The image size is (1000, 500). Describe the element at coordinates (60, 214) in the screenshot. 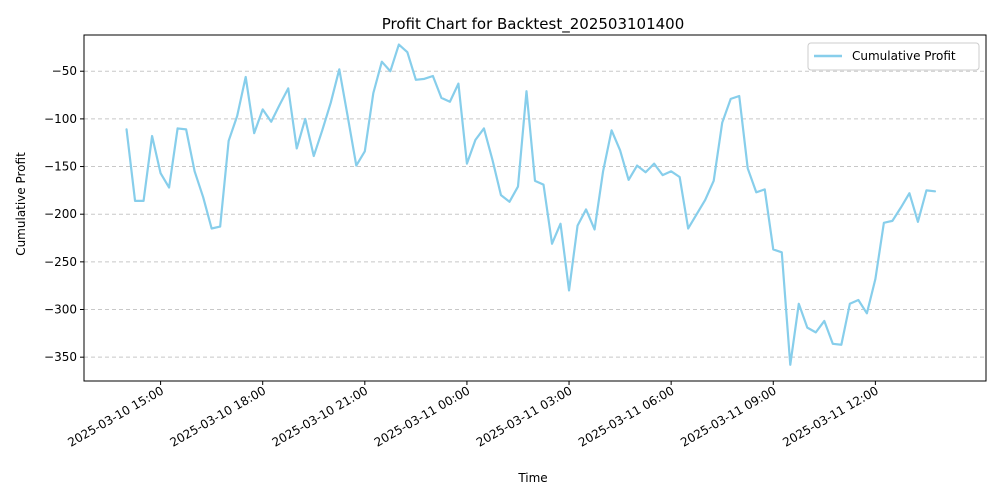

I see `y-tick-label: −200` at that location.